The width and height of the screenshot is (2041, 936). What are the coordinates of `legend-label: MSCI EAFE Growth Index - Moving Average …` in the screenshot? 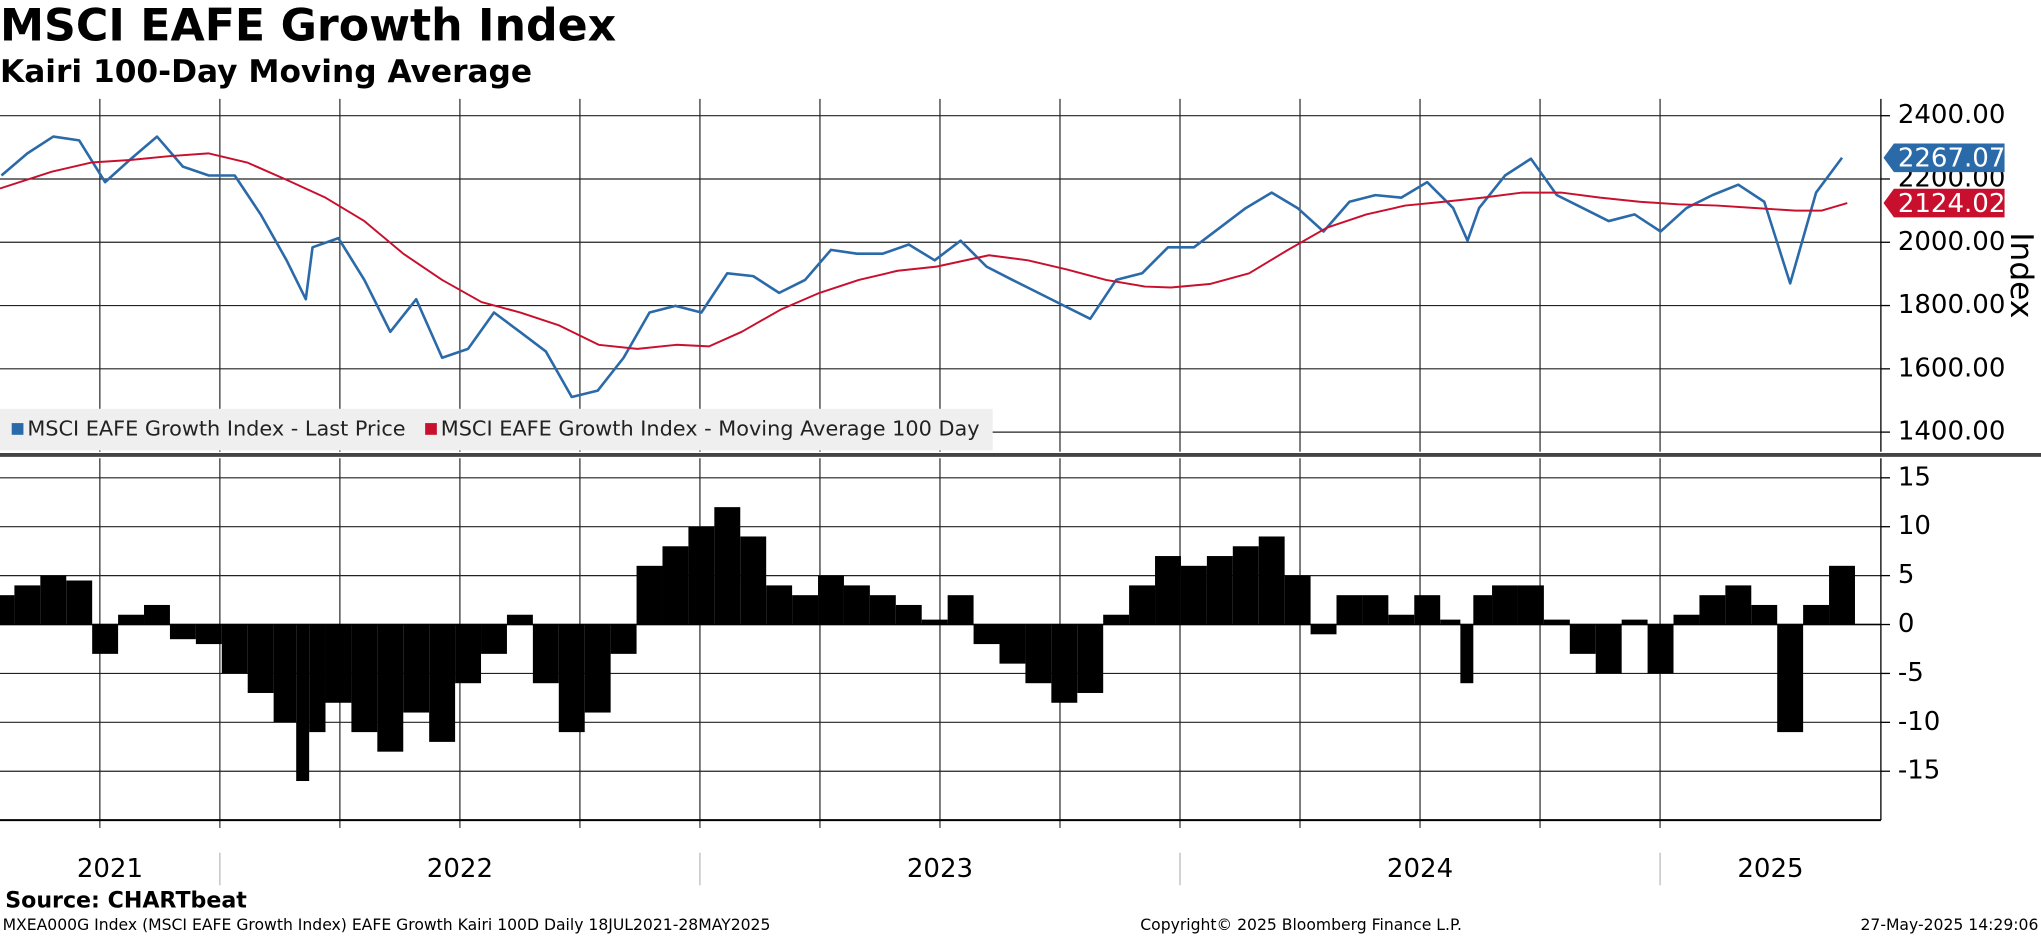 It's located at (710, 429).